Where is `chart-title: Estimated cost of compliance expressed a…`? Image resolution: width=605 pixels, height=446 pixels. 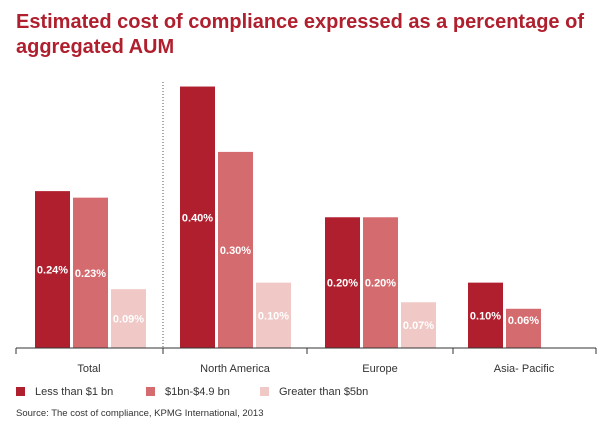 chart-title: Estimated cost of compliance expressed a… is located at coordinates (300, 34).